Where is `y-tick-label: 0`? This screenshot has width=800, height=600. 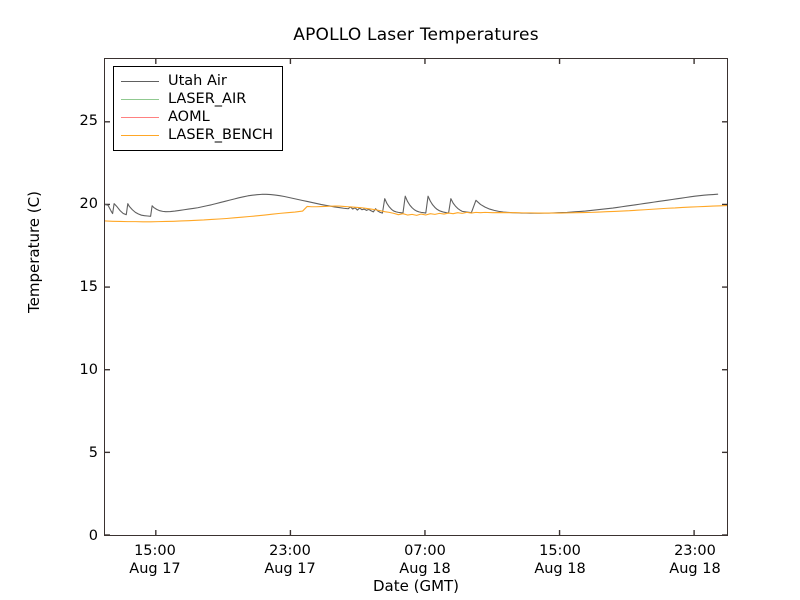
y-tick-label: 0 is located at coordinates (93, 536).